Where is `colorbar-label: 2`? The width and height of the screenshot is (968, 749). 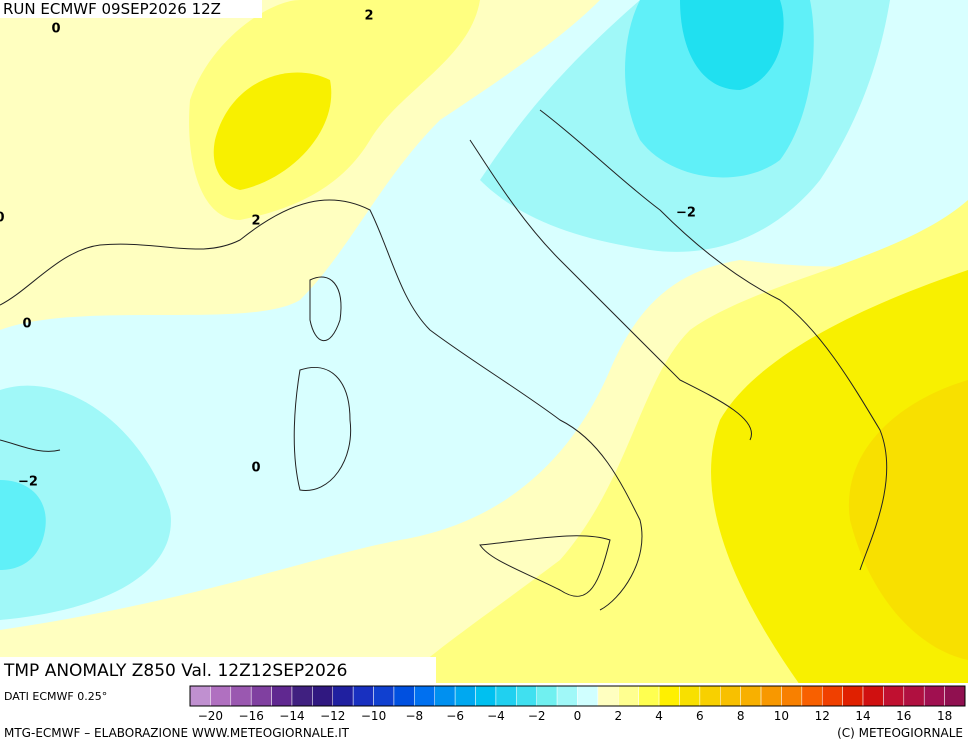
colorbar-label: 2 is located at coordinates (618, 716).